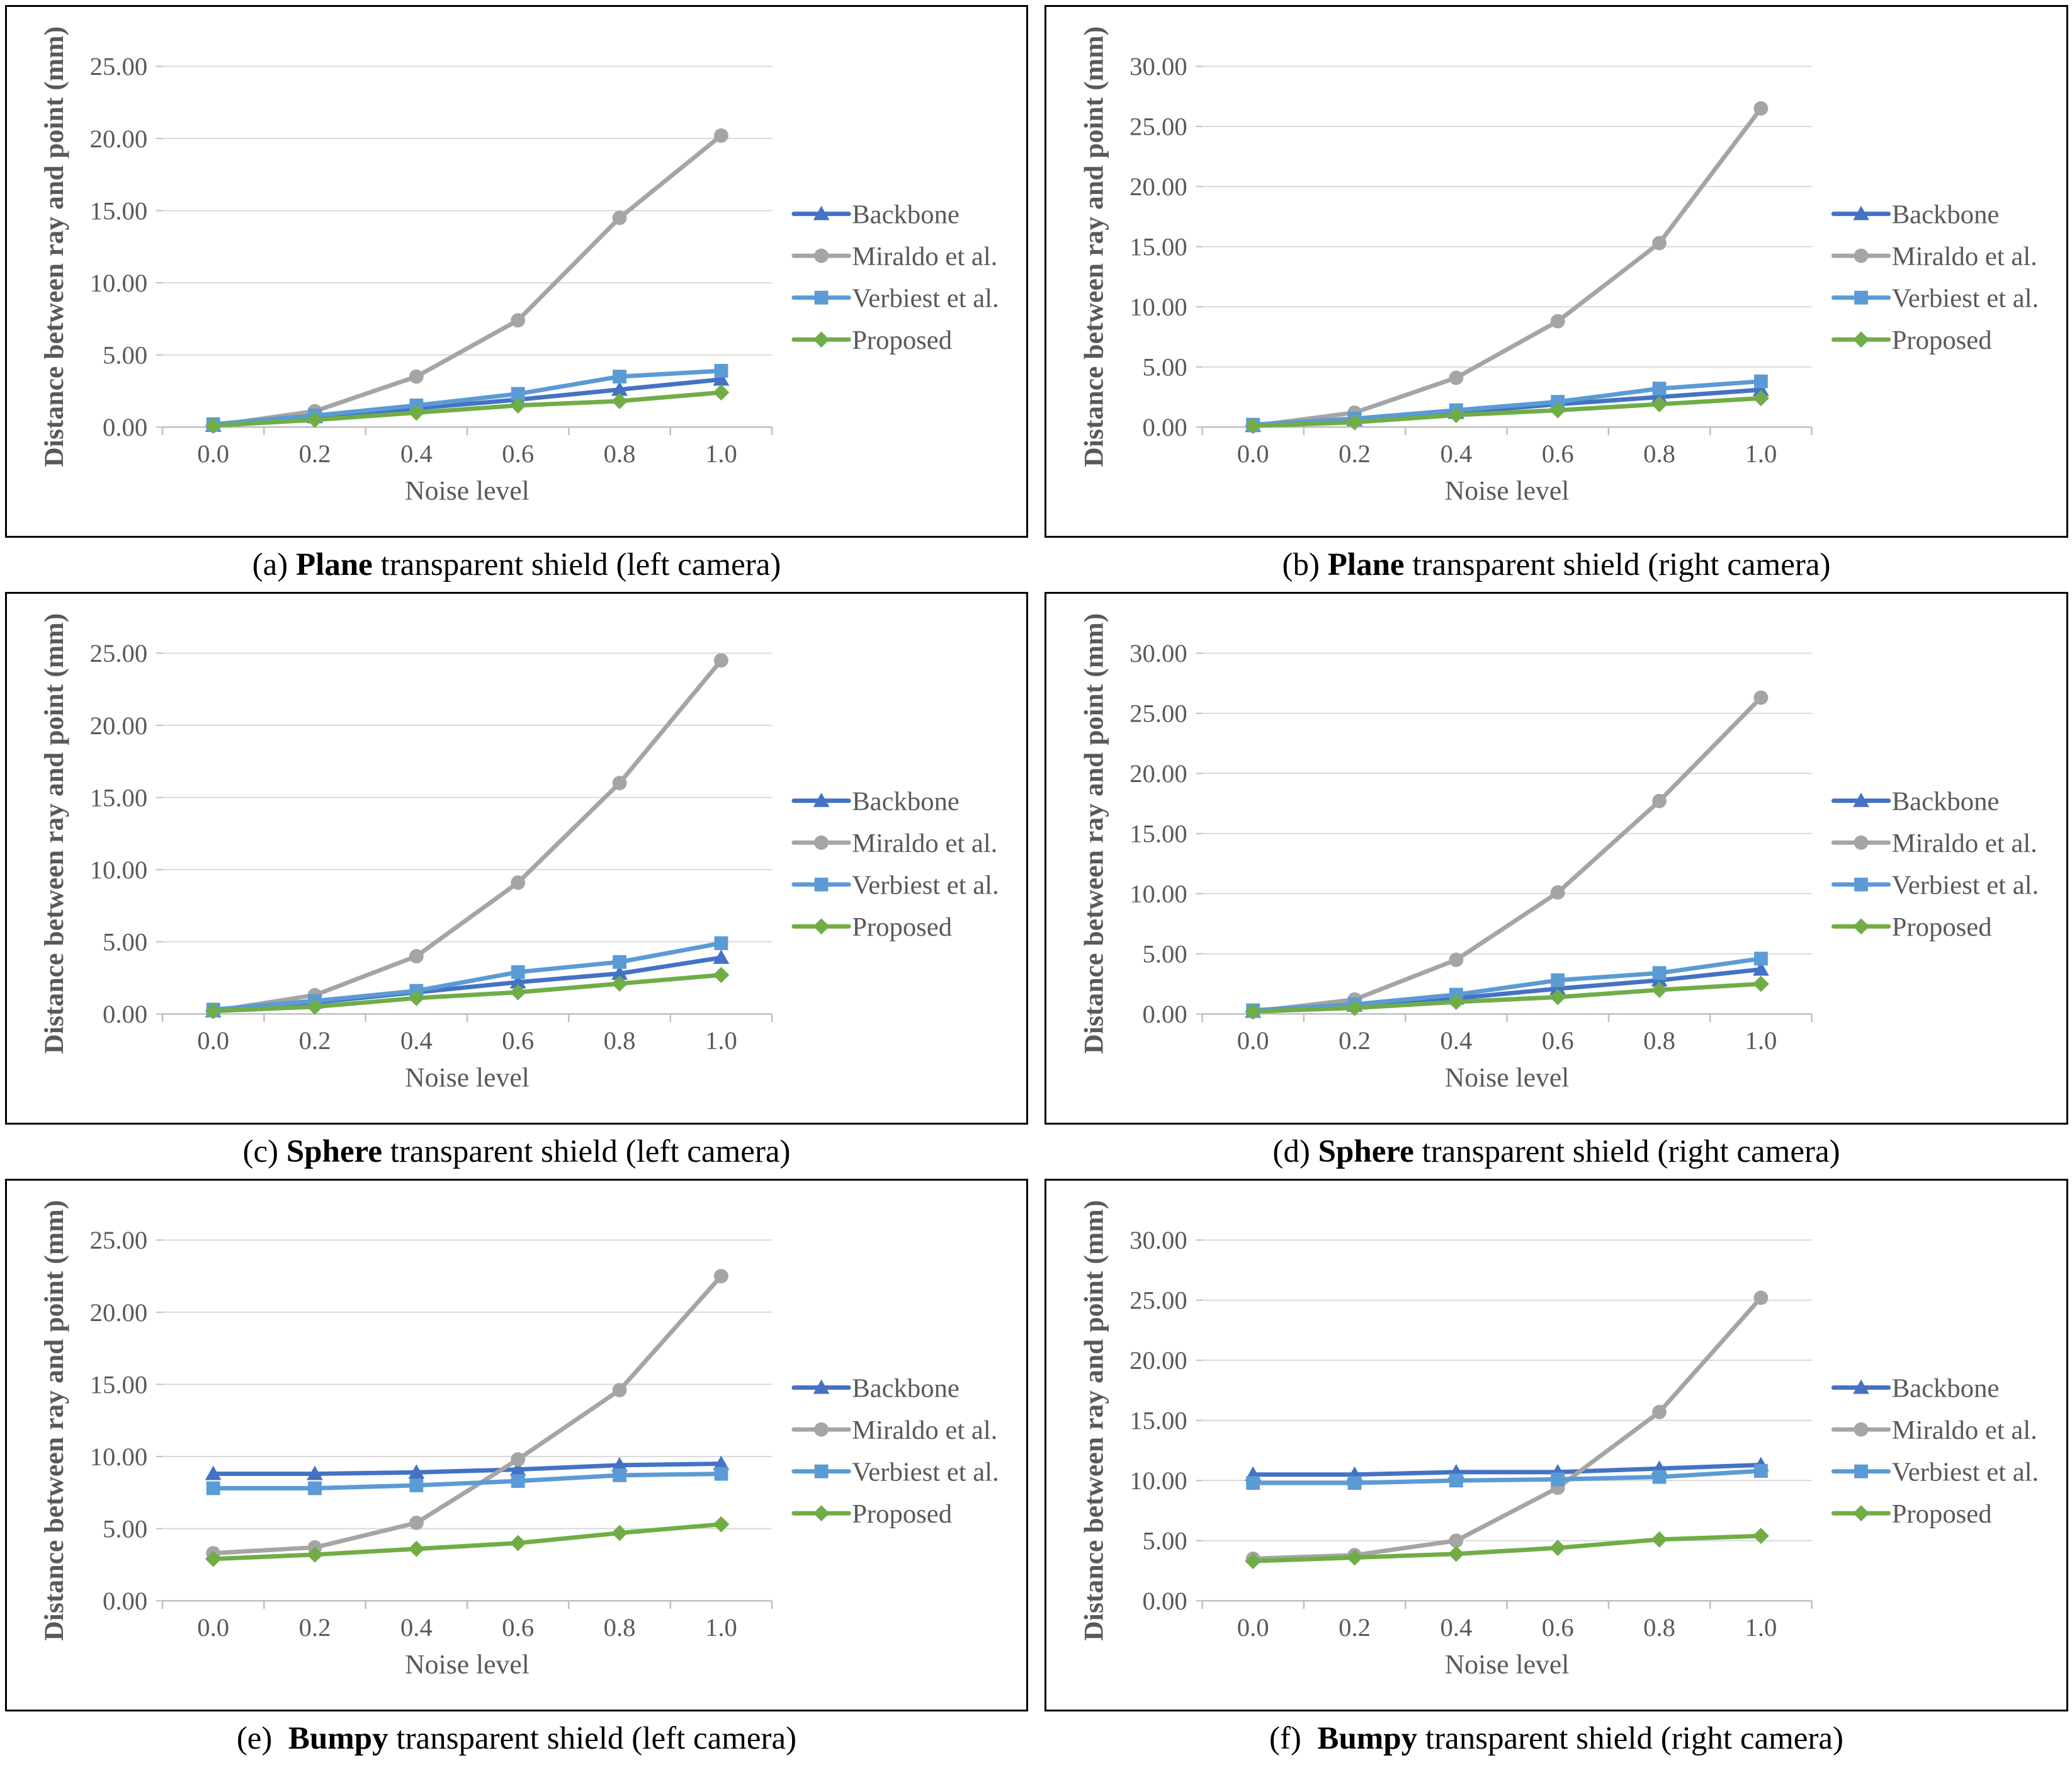 The width and height of the screenshot is (2072, 1782). Describe the element at coordinates (315, 1627) in the screenshot. I see `x-tick-label: 0.2` at that location.